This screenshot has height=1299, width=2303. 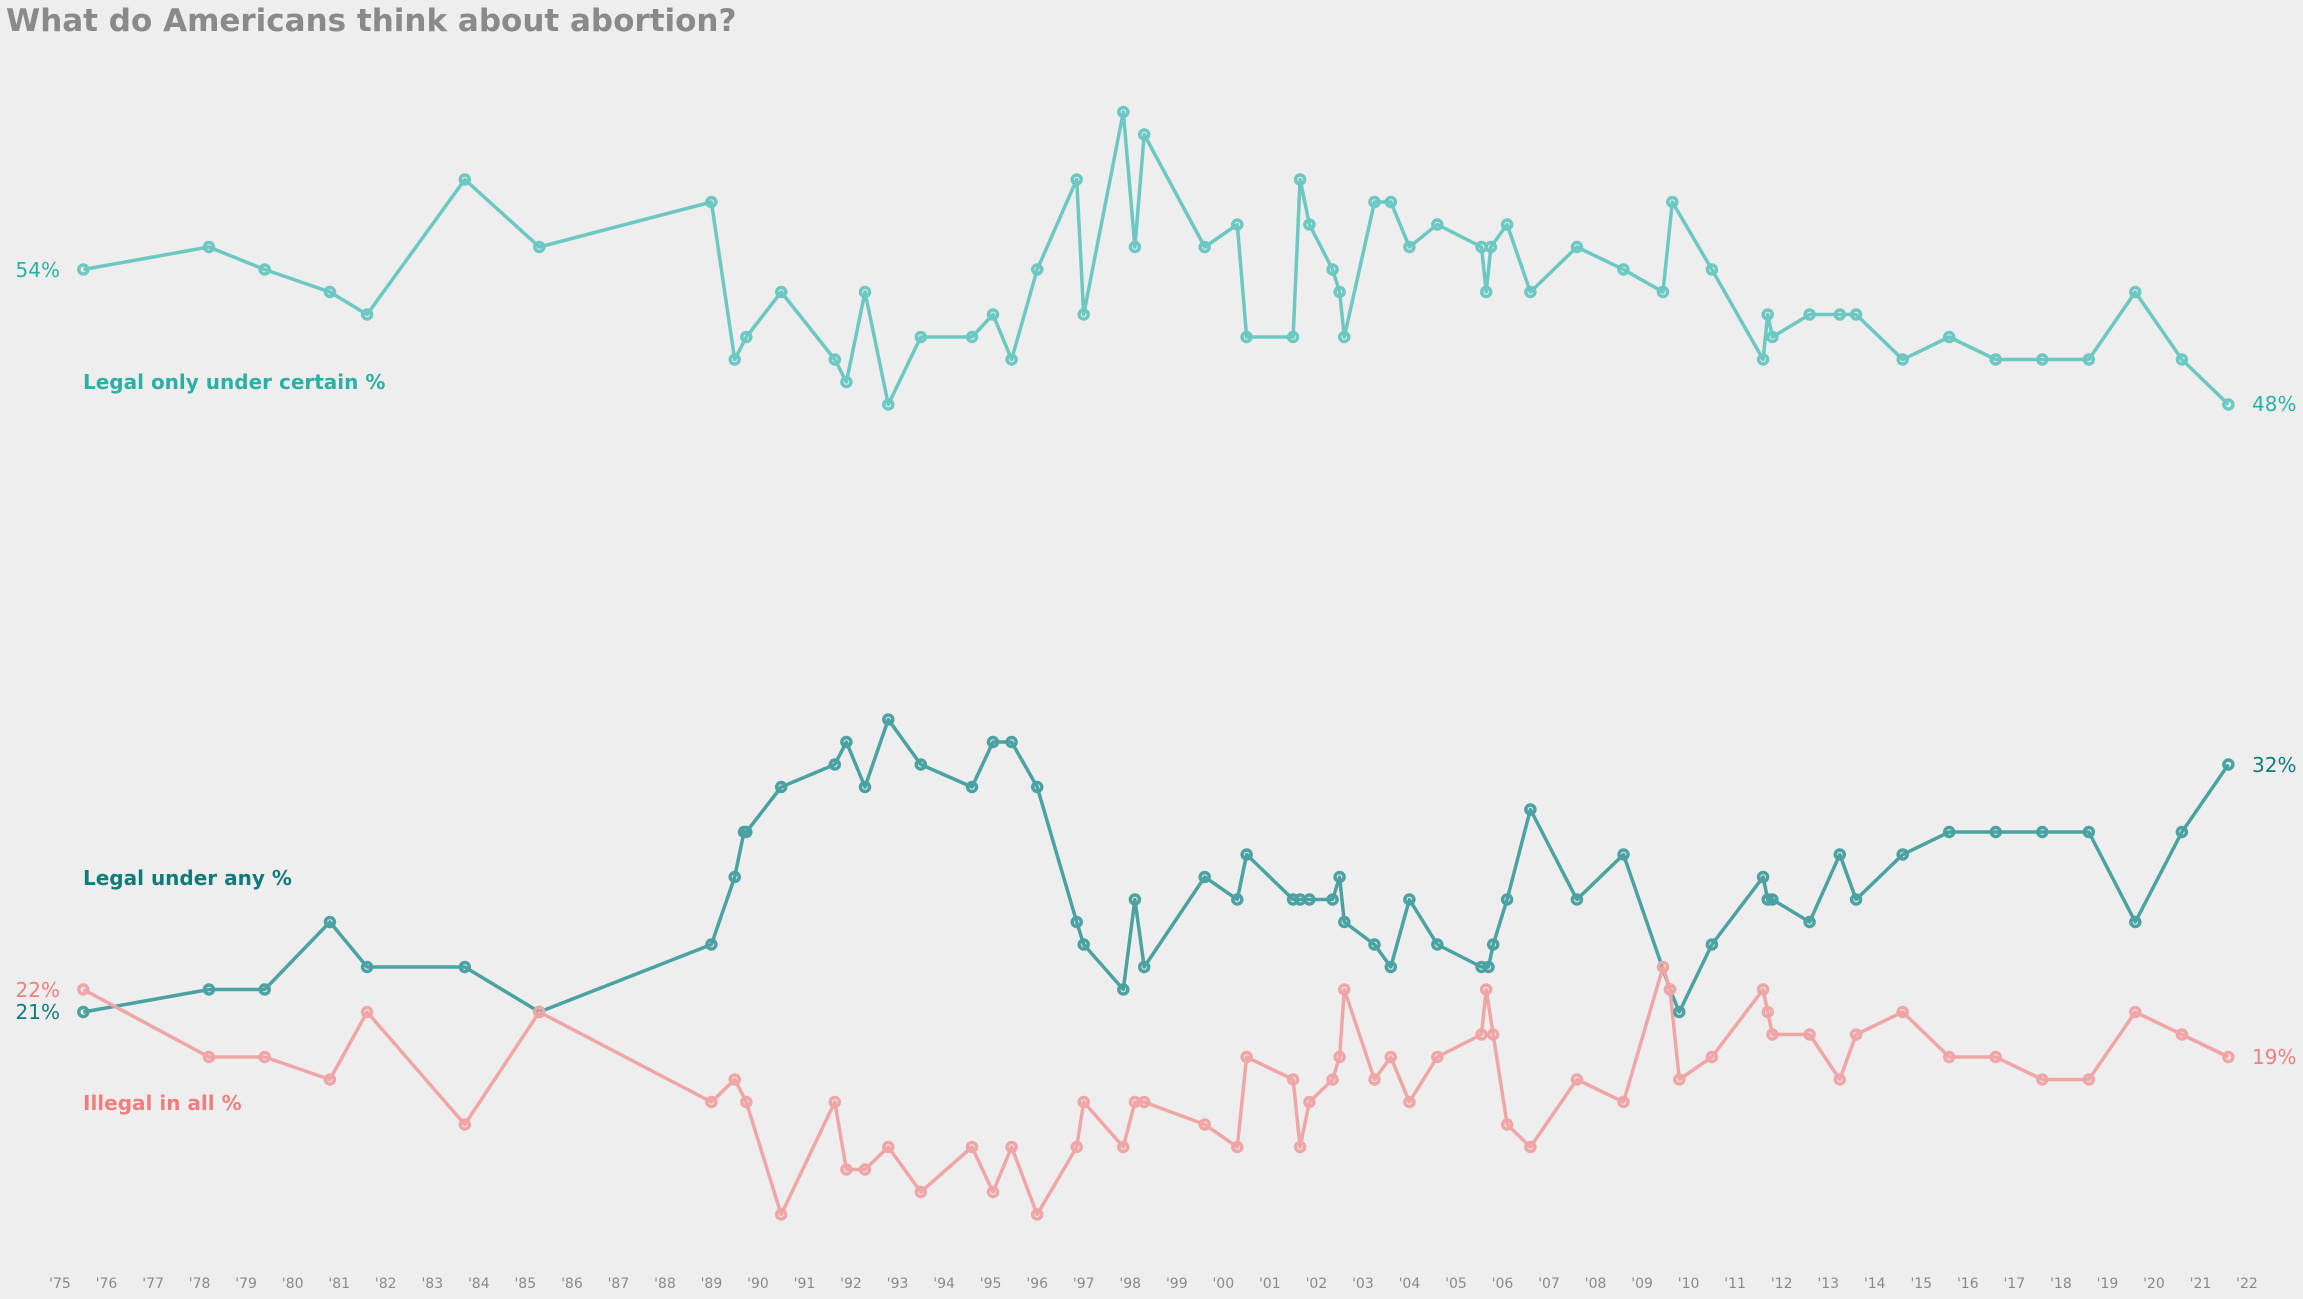 What do you see at coordinates (2154, 1284) in the screenshot?
I see `x-tick-label: '20` at bounding box center [2154, 1284].